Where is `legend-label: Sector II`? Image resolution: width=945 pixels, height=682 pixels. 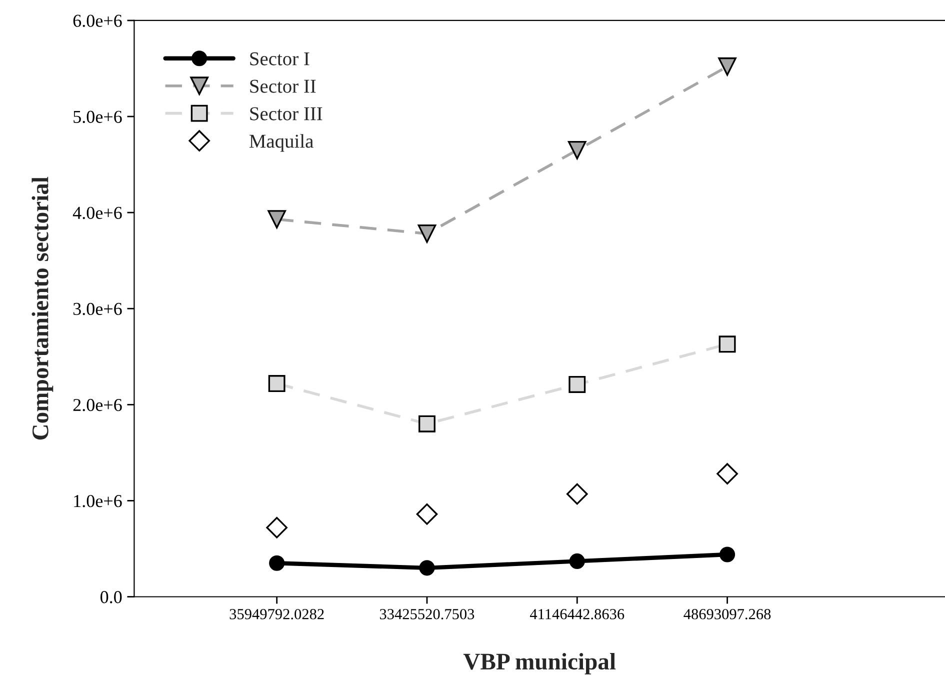
legend-label: Sector II is located at coordinates (283, 86).